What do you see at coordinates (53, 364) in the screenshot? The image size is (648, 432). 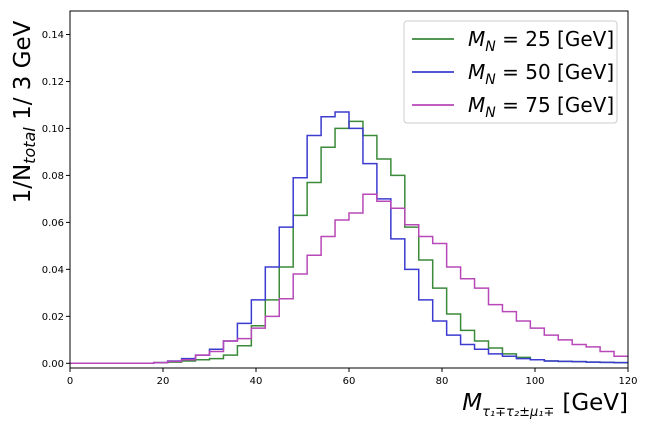 I see `y-tick-label: 0.00` at bounding box center [53, 364].